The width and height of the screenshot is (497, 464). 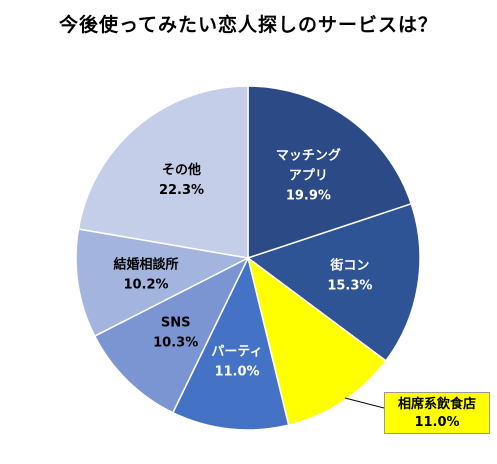 I want to click on slice-value-label-5: 10.3%, so click(x=175, y=343).